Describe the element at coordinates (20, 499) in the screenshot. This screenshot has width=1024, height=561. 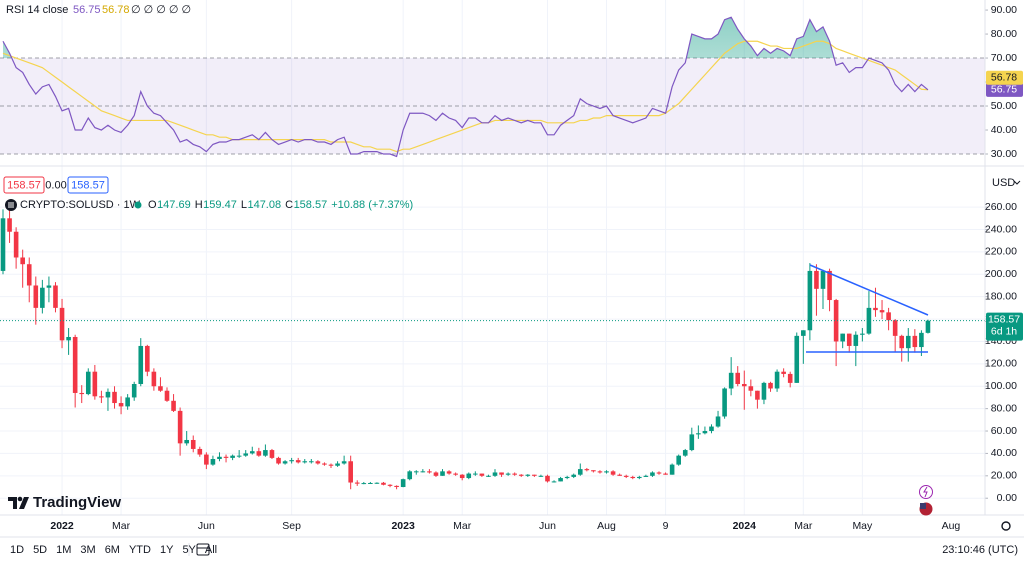
I see `logo-dot` at that location.